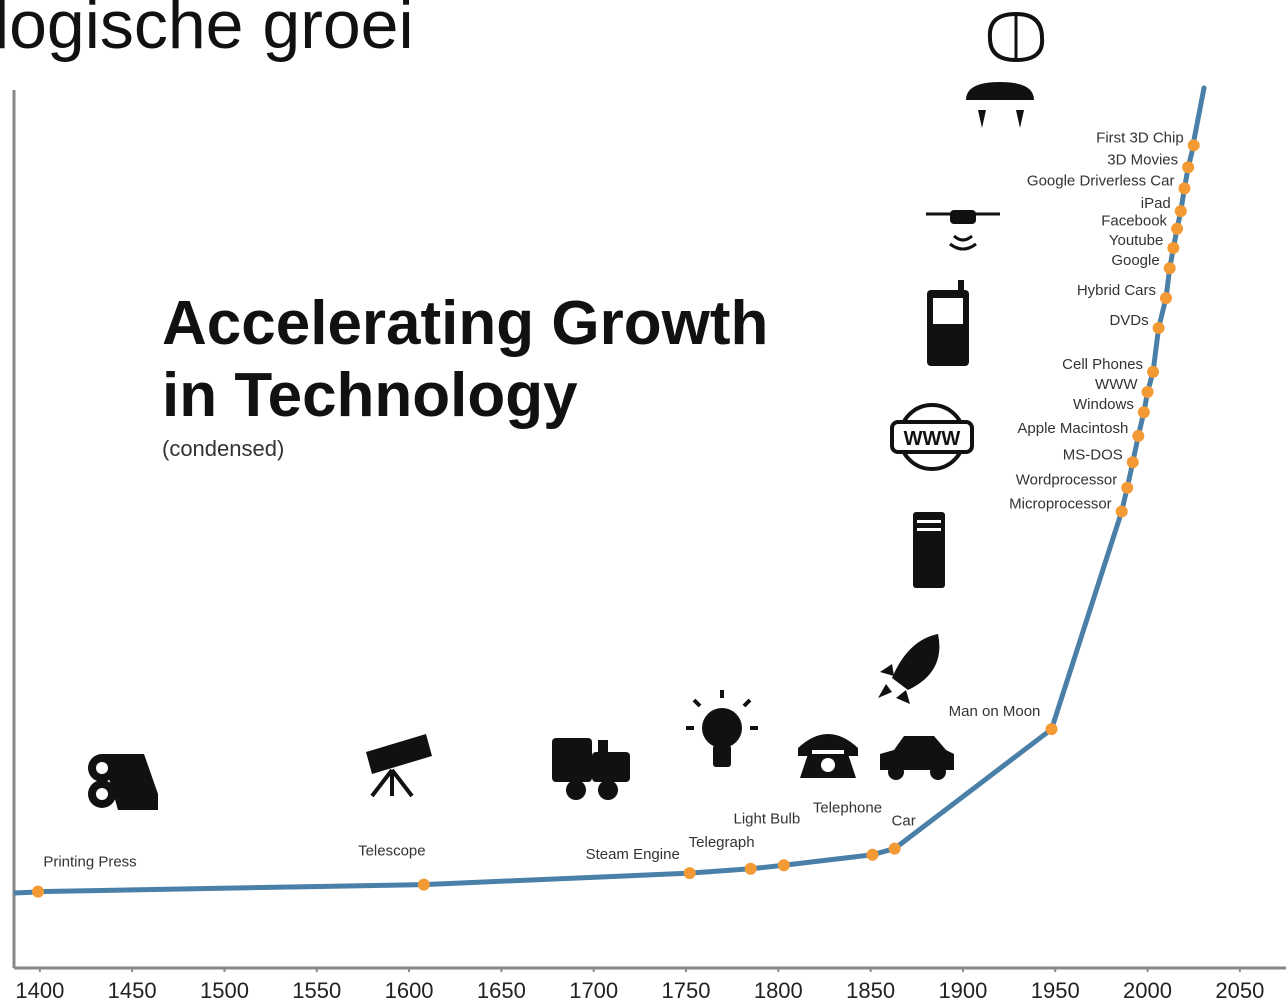  Describe the element at coordinates (370, 395) in the screenshot. I see `title-line: in Technology` at that location.